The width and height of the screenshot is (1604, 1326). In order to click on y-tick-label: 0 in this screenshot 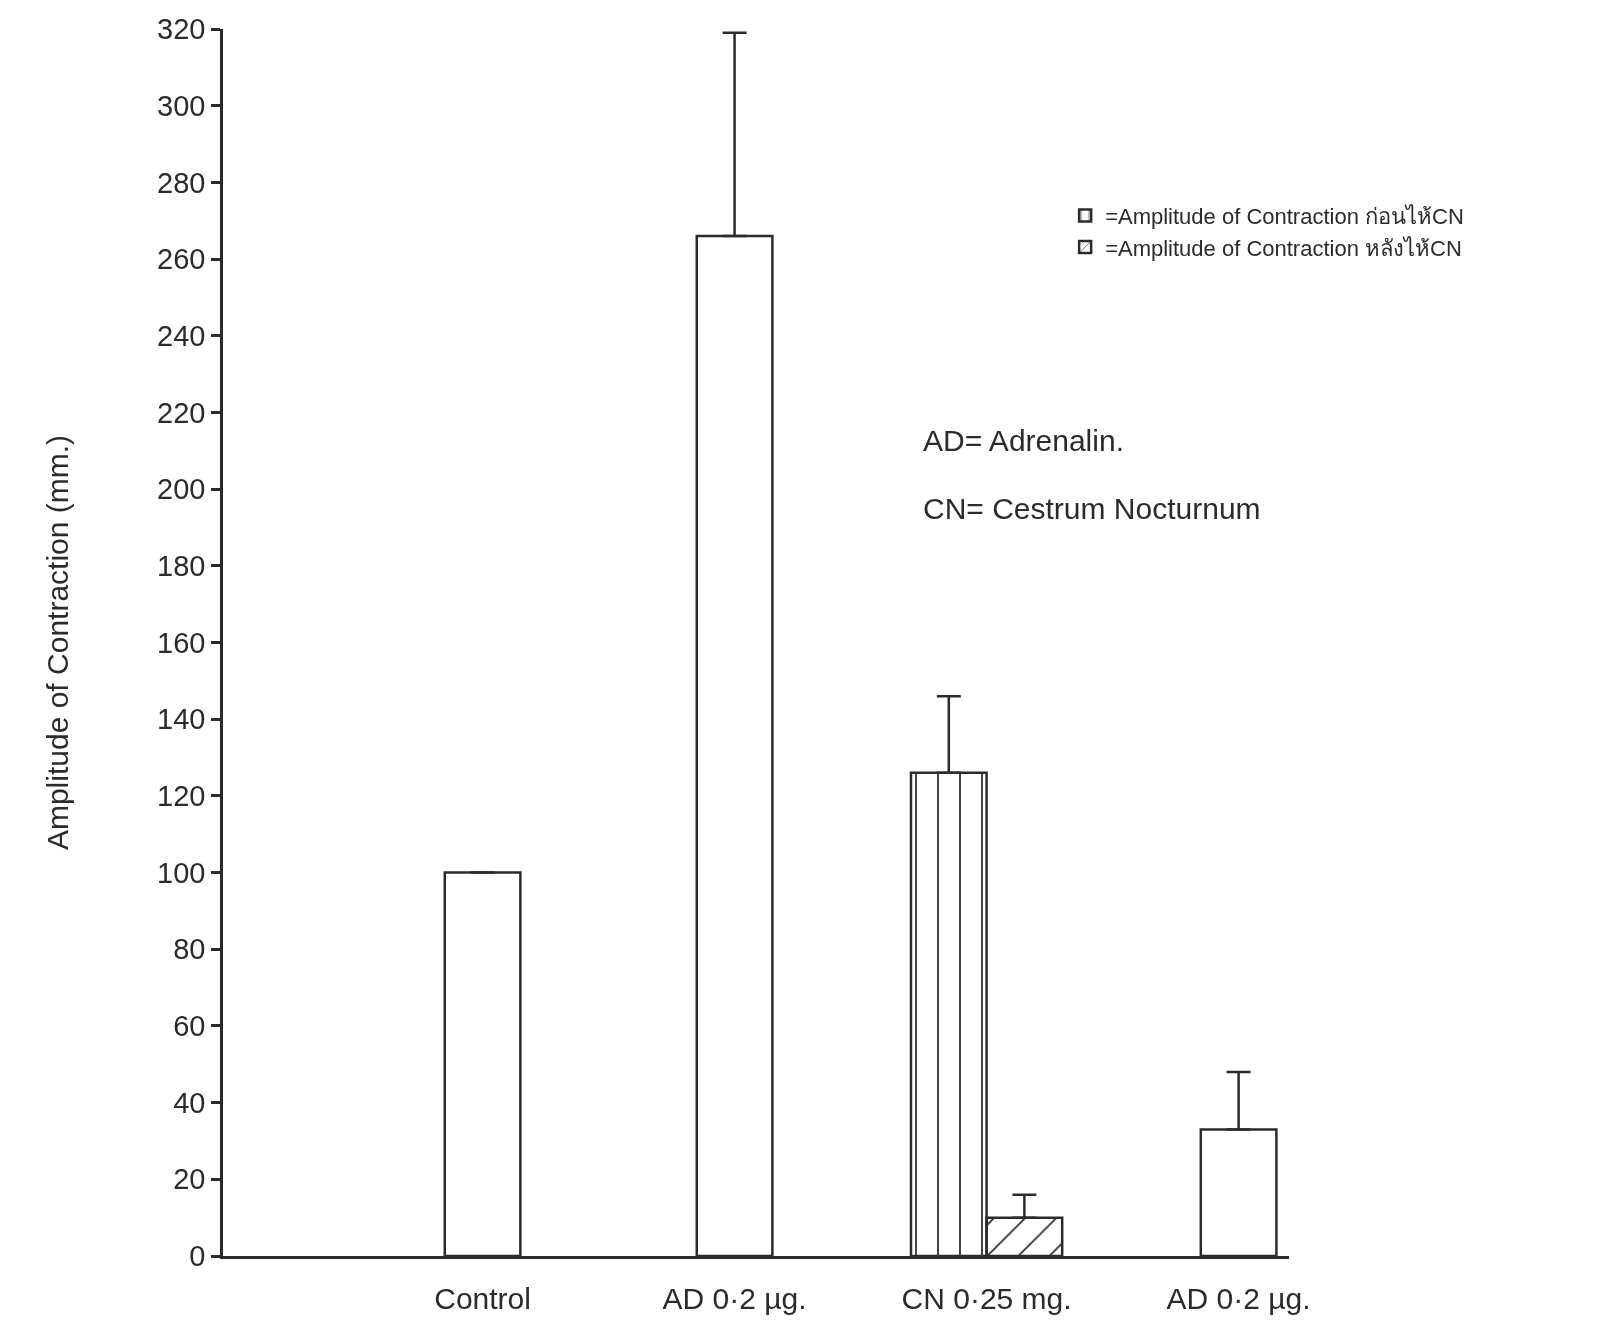, I will do `click(197, 1256)`.